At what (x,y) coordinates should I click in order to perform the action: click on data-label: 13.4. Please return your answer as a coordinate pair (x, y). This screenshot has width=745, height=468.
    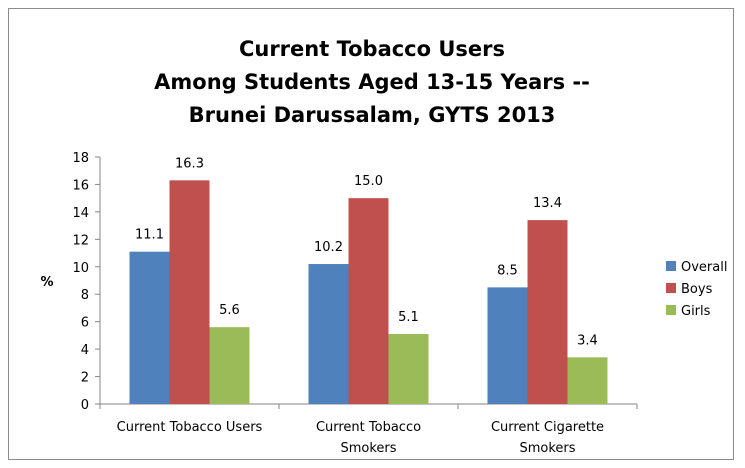
    Looking at the image, I should click on (547, 203).